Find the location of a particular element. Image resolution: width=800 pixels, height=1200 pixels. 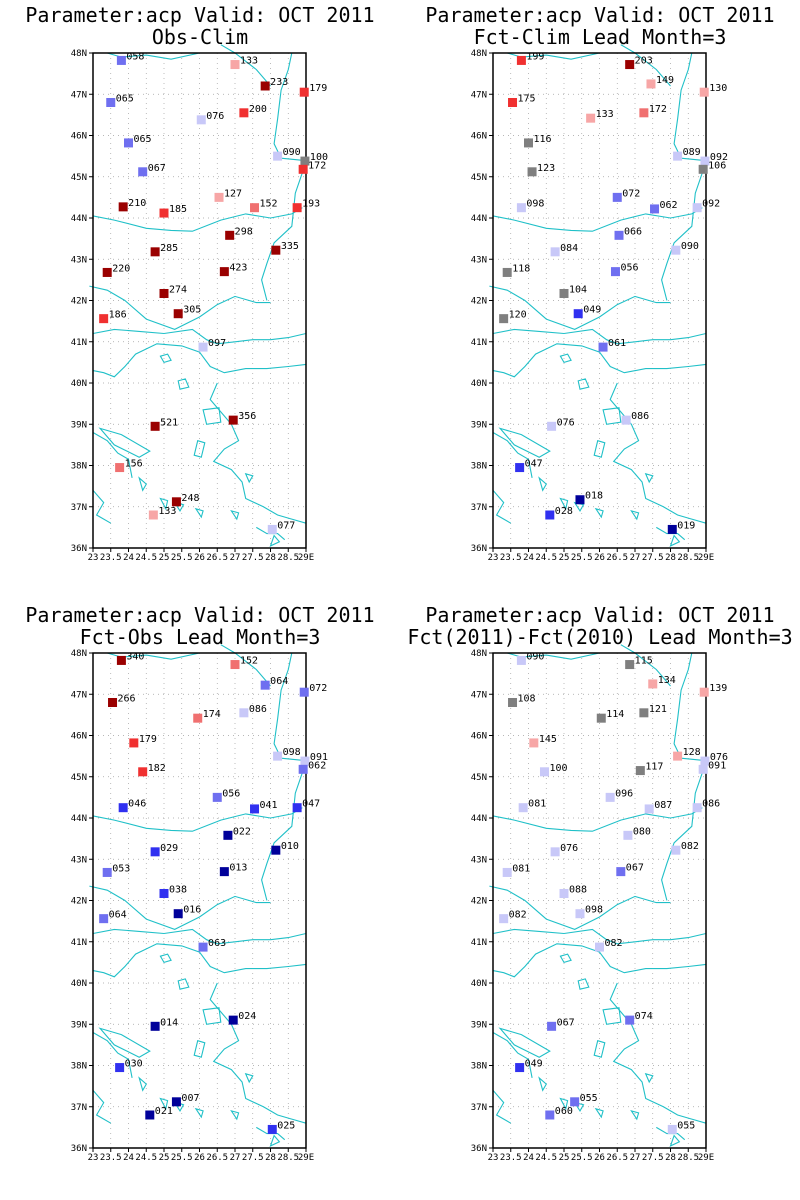

lat-tick-label: 43N is located at coordinates (79, 860).